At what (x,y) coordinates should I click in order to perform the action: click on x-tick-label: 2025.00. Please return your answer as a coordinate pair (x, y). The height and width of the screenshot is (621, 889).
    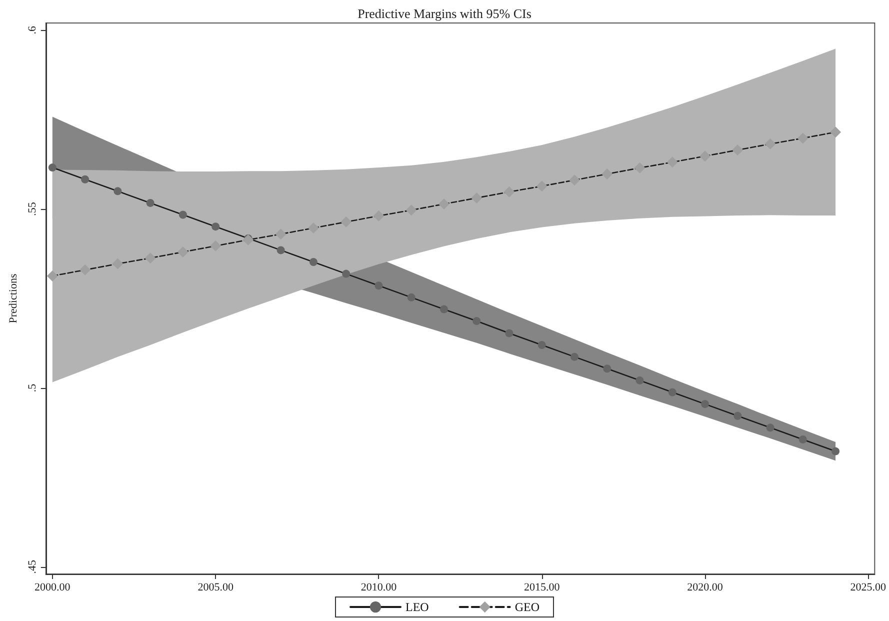
    Looking at the image, I should click on (868, 588).